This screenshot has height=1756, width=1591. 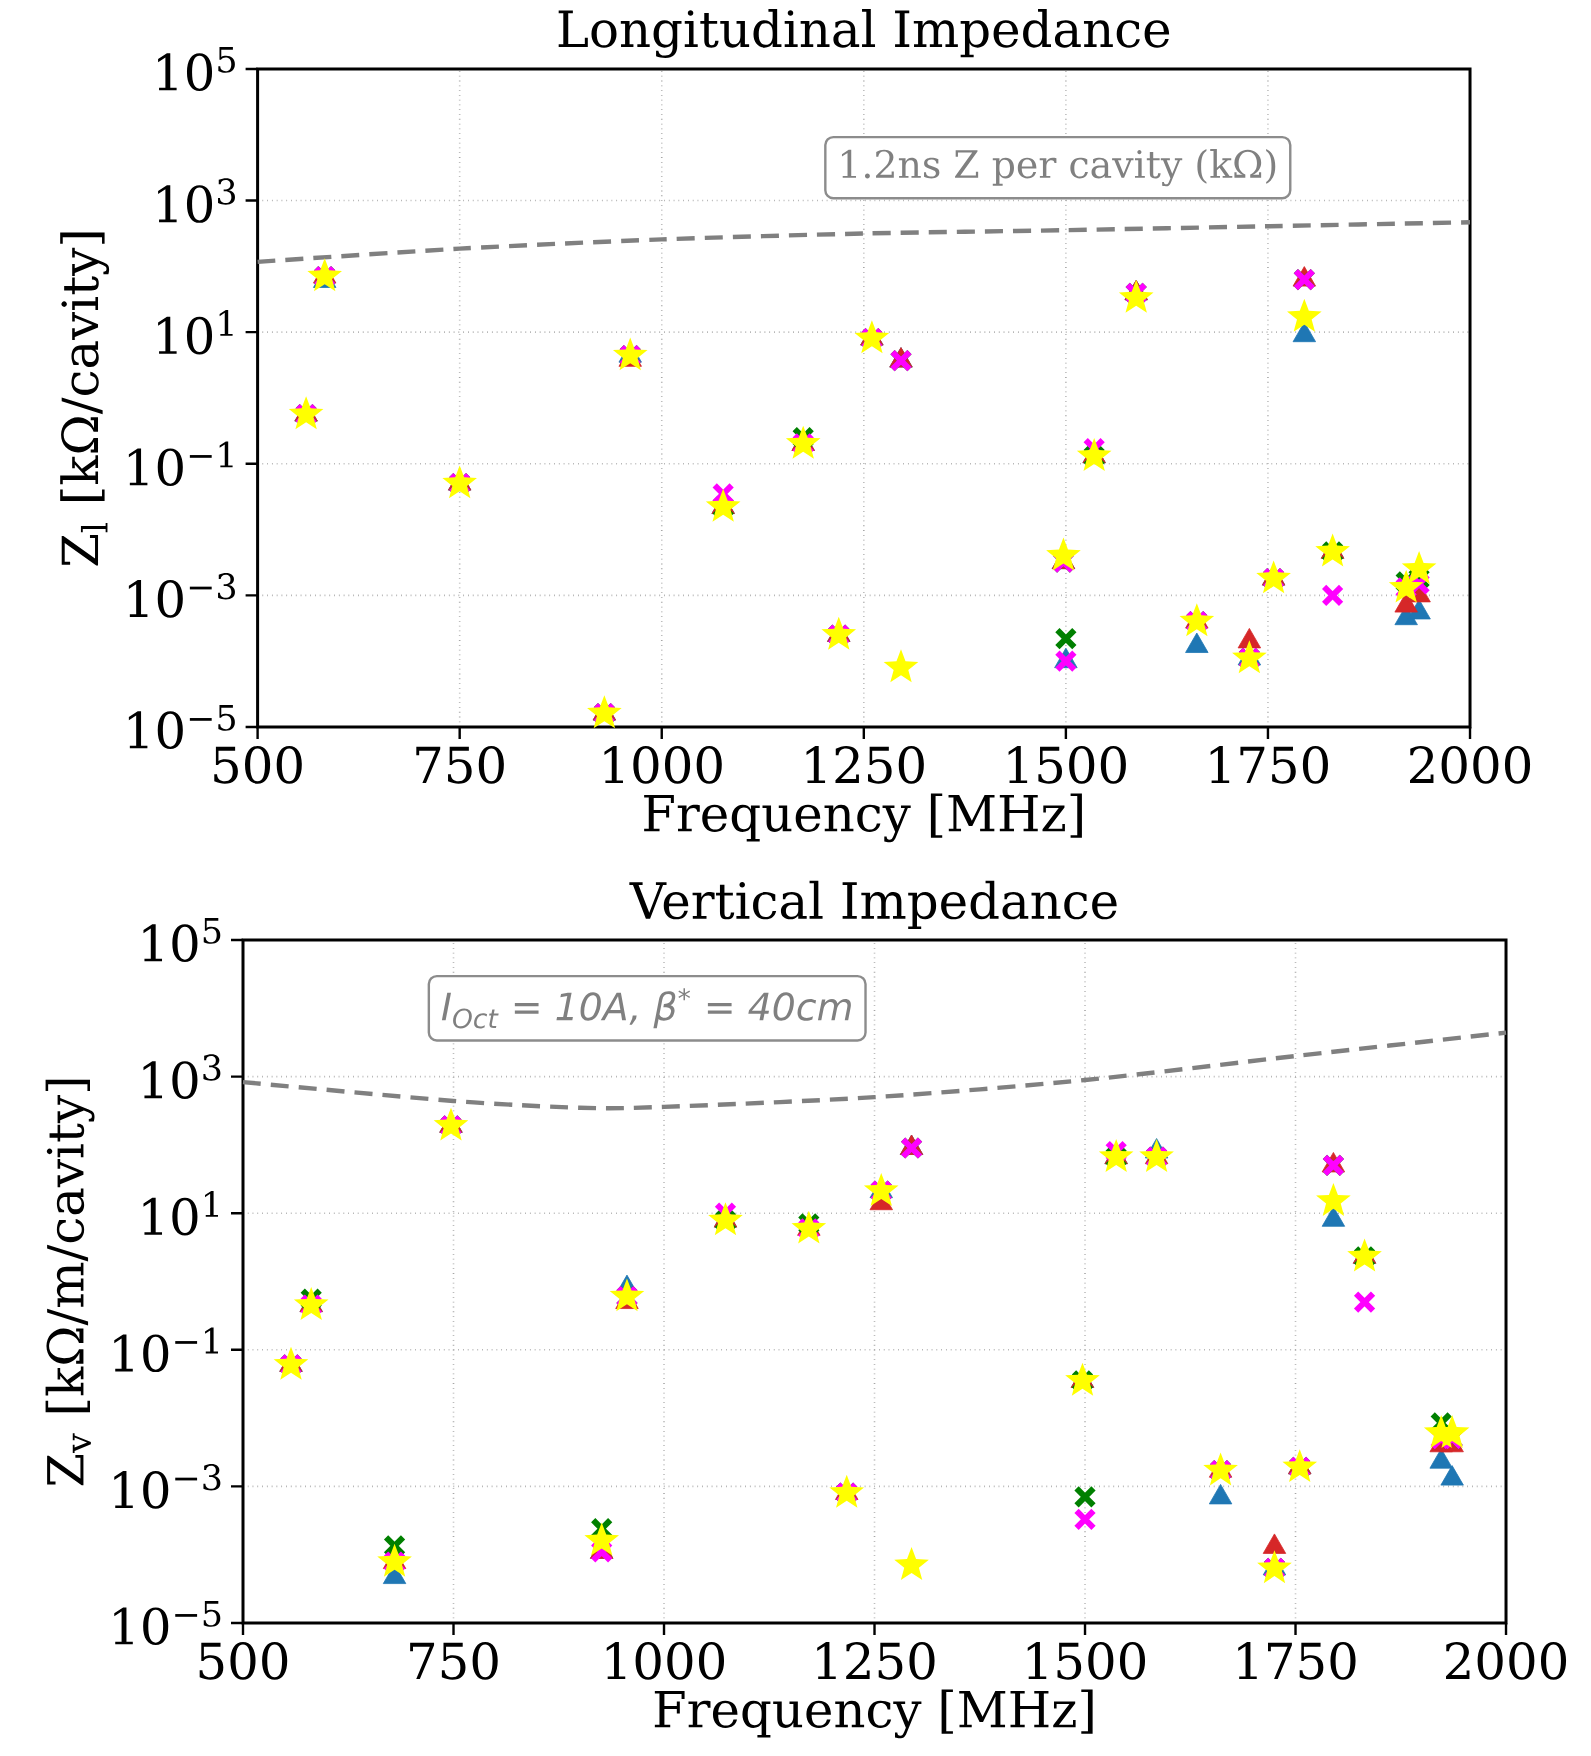 What do you see at coordinates (70, 1282) in the screenshot?
I see `y-axis-title: Z$_{v}$ [kΩ/m/cavity]` at bounding box center [70, 1282].